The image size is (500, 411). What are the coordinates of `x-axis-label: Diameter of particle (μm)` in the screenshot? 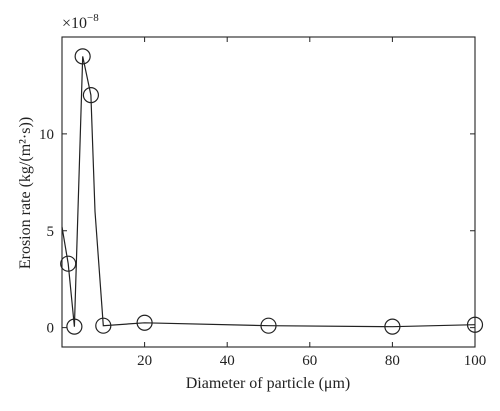 It's located at (268, 383).